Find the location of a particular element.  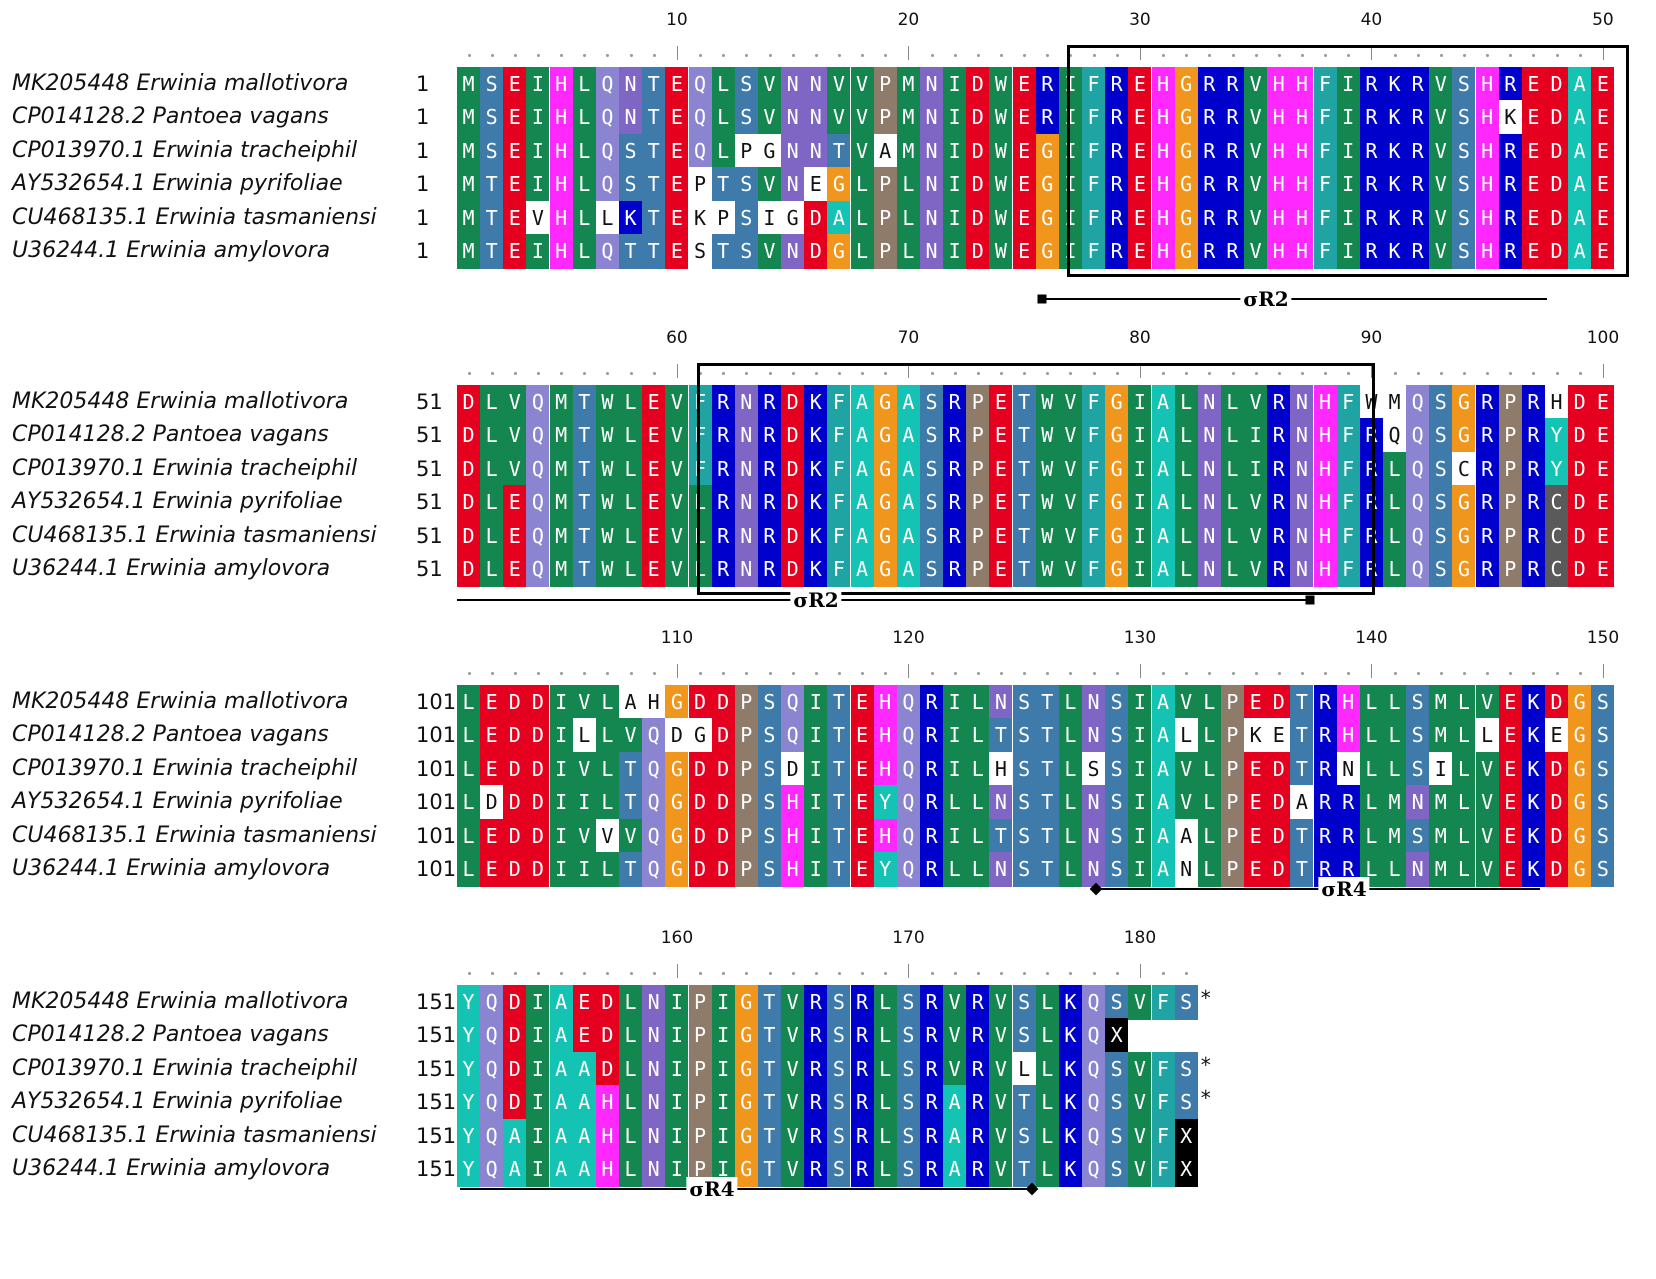

conserved-region-box is located at coordinates (1348, 161).